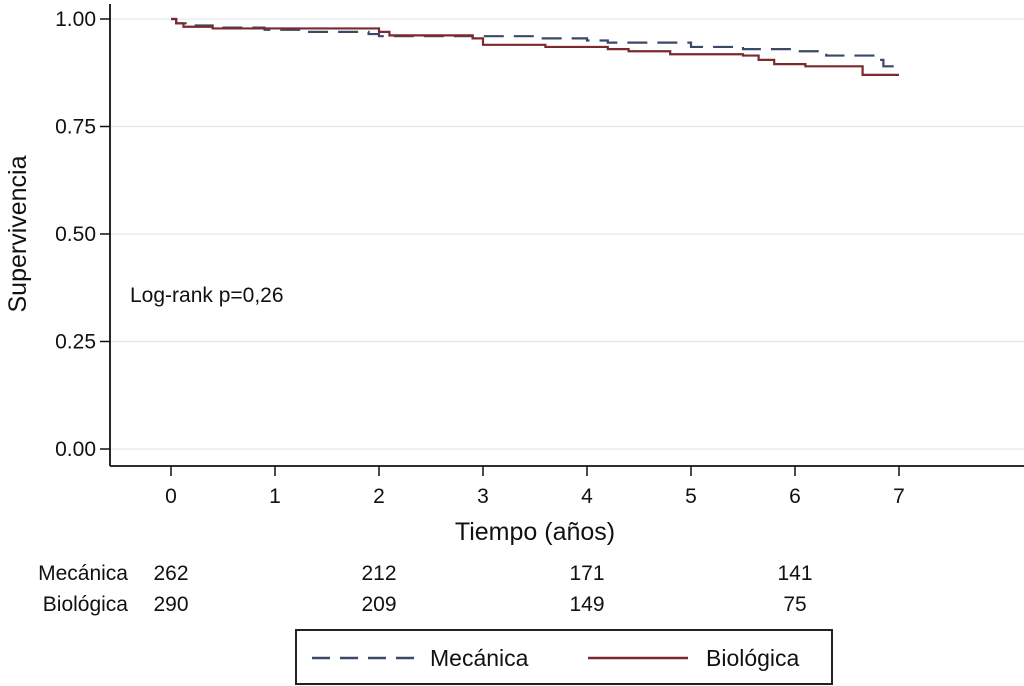  I want to click on risk-row-label: Mecánica, so click(83, 573).